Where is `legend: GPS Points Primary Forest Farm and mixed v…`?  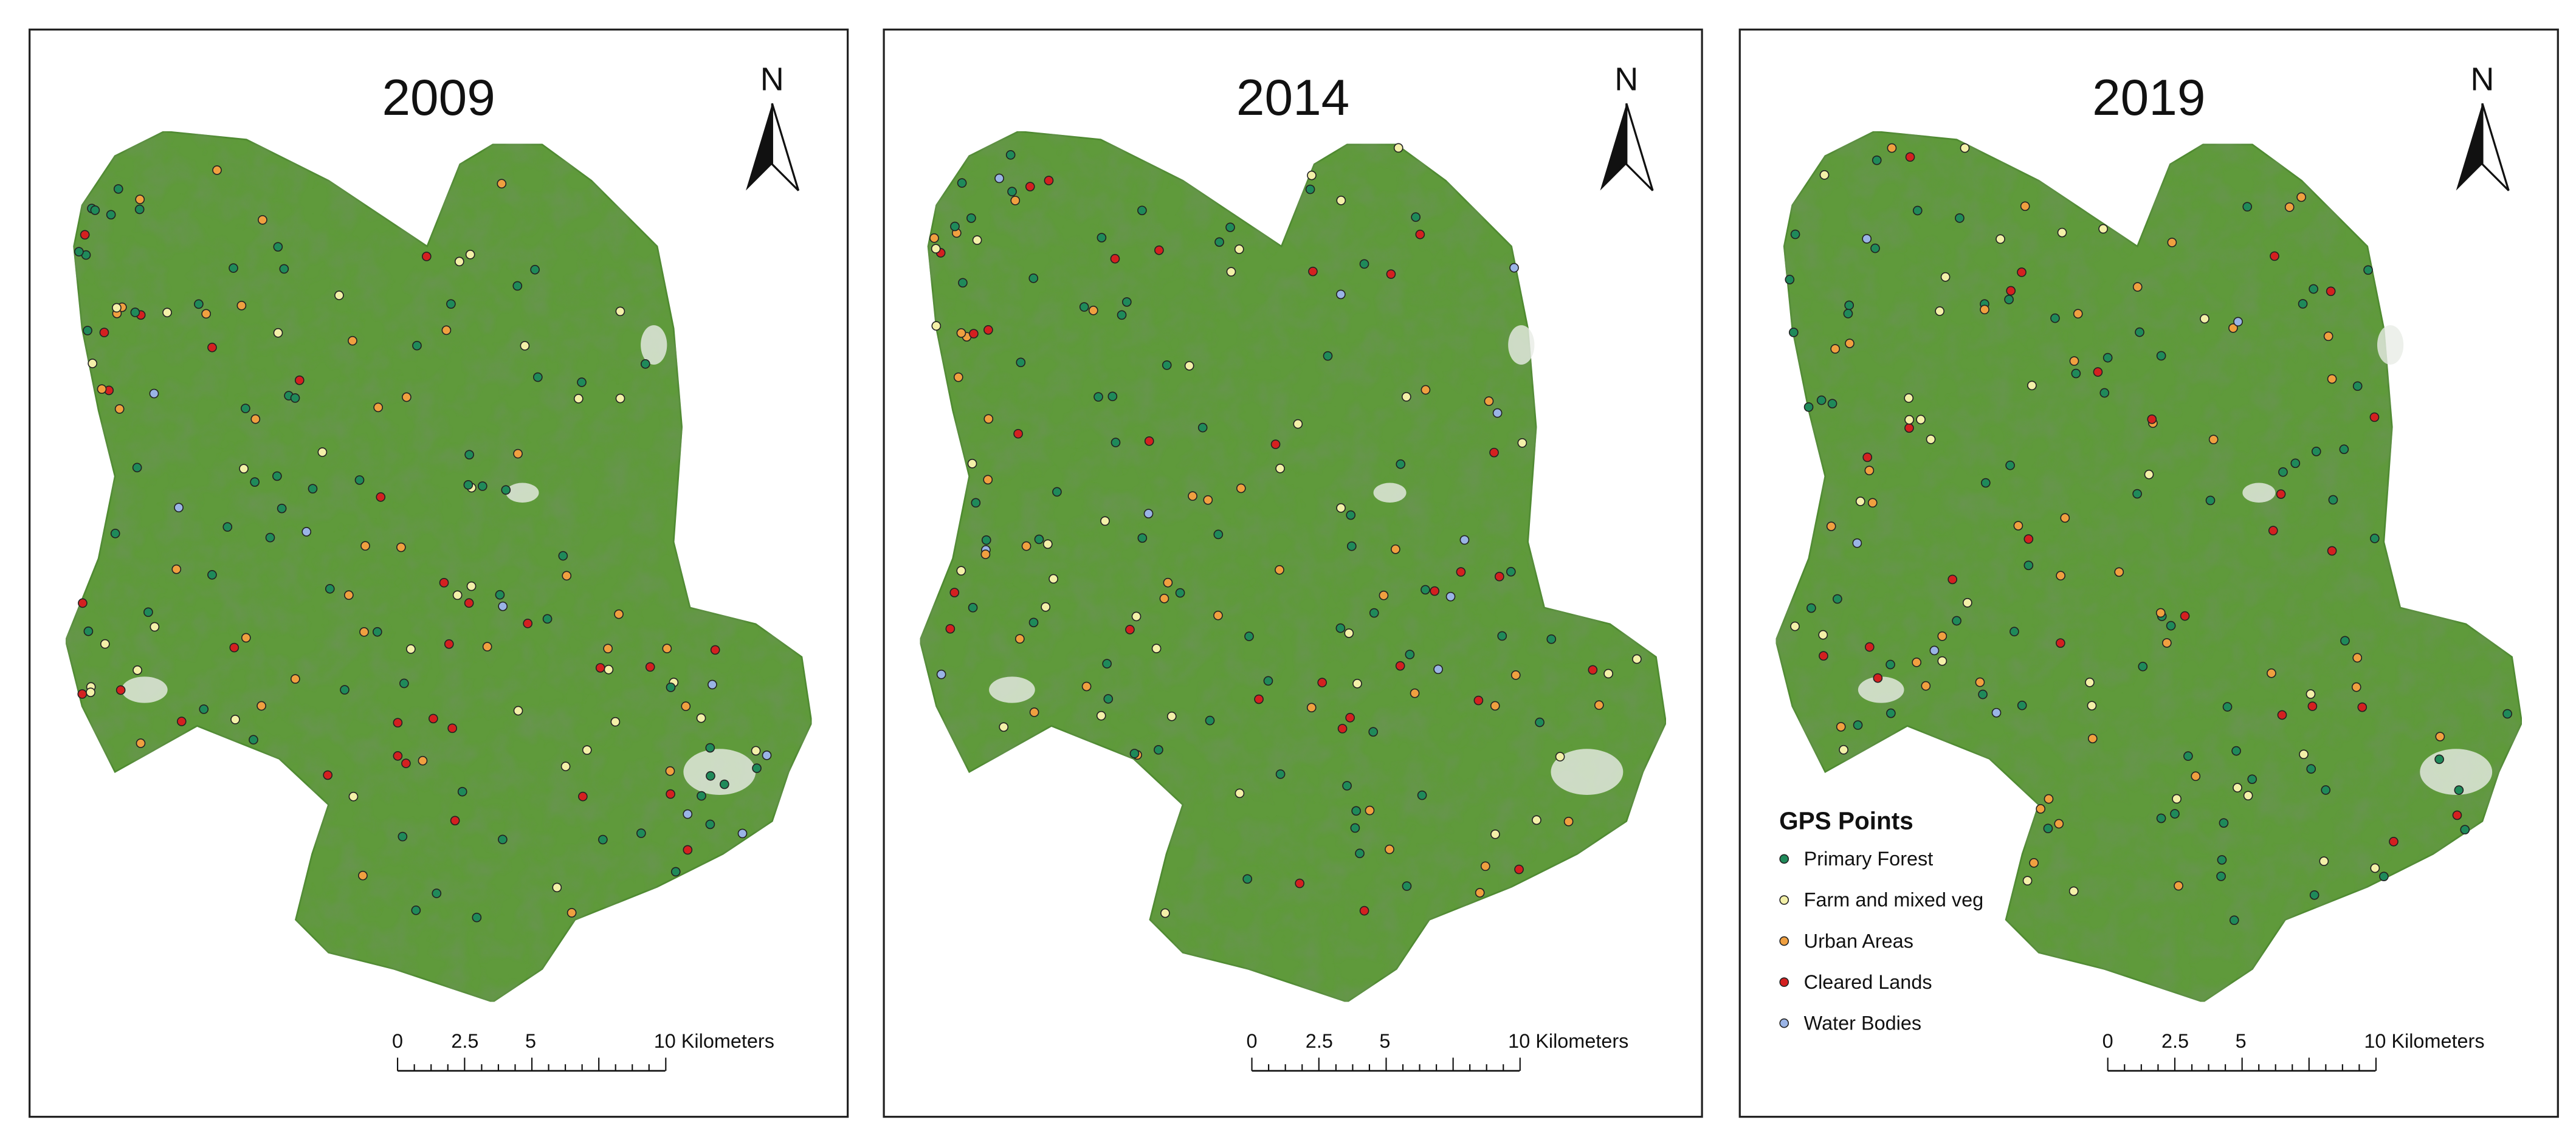
legend: GPS Points Primary Forest Farm and mixed v… is located at coordinates (1881, 920).